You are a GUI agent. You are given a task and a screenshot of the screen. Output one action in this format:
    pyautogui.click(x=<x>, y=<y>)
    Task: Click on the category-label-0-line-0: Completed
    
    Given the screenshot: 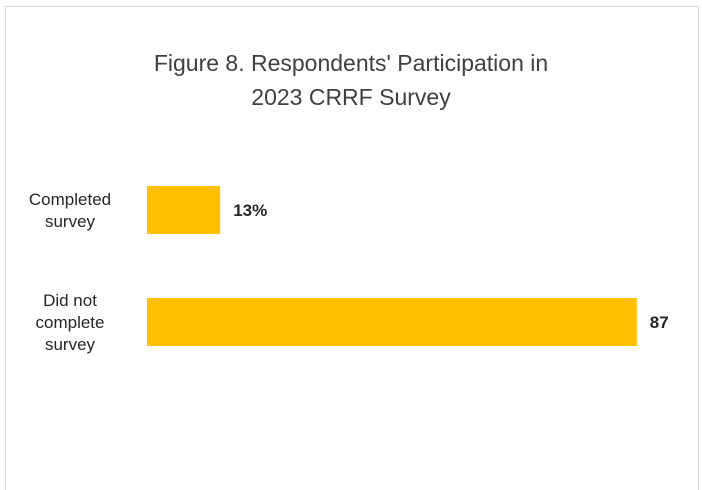 What is the action you would take?
    pyautogui.click(x=70, y=199)
    